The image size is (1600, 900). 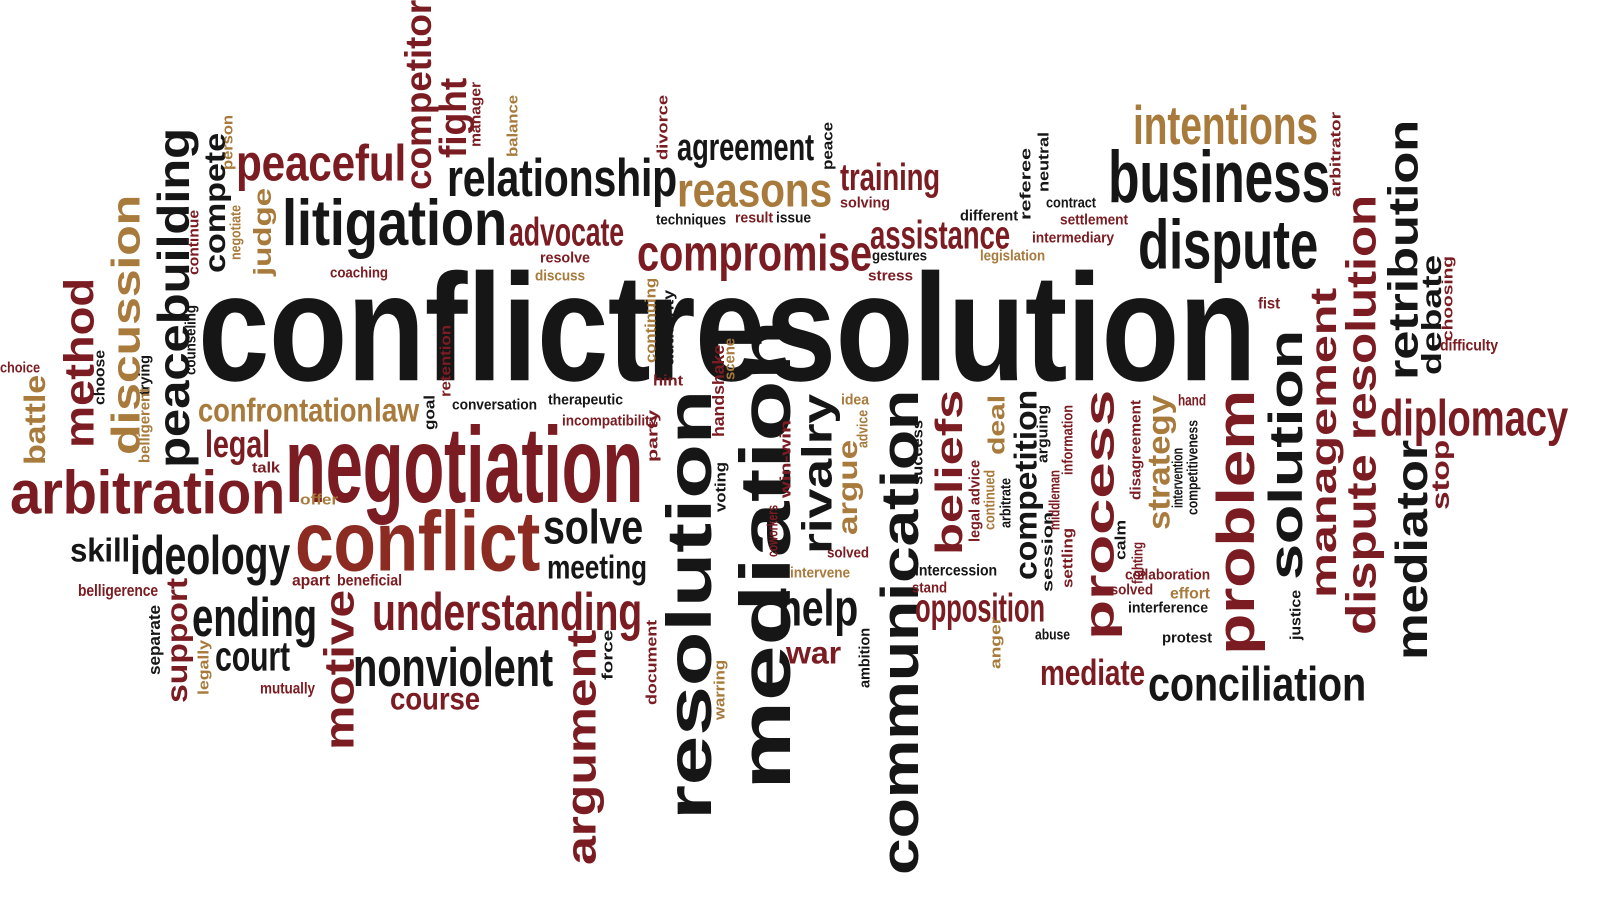 What do you see at coordinates (754, 190) in the screenshot?
I see `word-reasons: reasons` at bounding box center [754, 190].